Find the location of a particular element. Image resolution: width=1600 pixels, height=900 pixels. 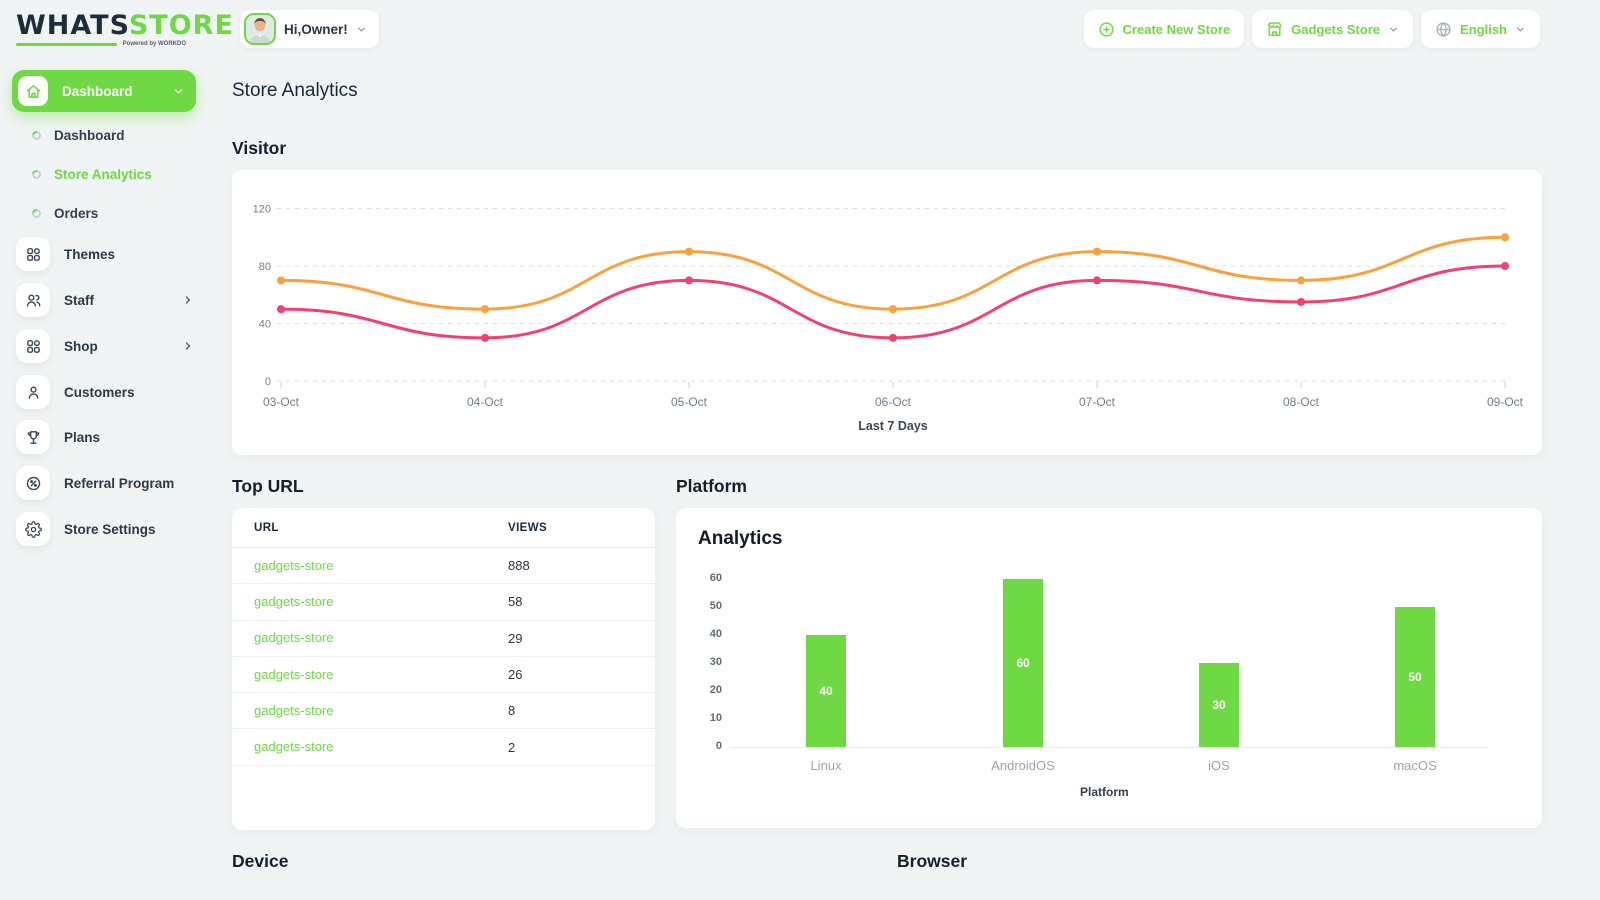

sidebar-dashboard-label: Dashboard is located at coordinates (97, 91).